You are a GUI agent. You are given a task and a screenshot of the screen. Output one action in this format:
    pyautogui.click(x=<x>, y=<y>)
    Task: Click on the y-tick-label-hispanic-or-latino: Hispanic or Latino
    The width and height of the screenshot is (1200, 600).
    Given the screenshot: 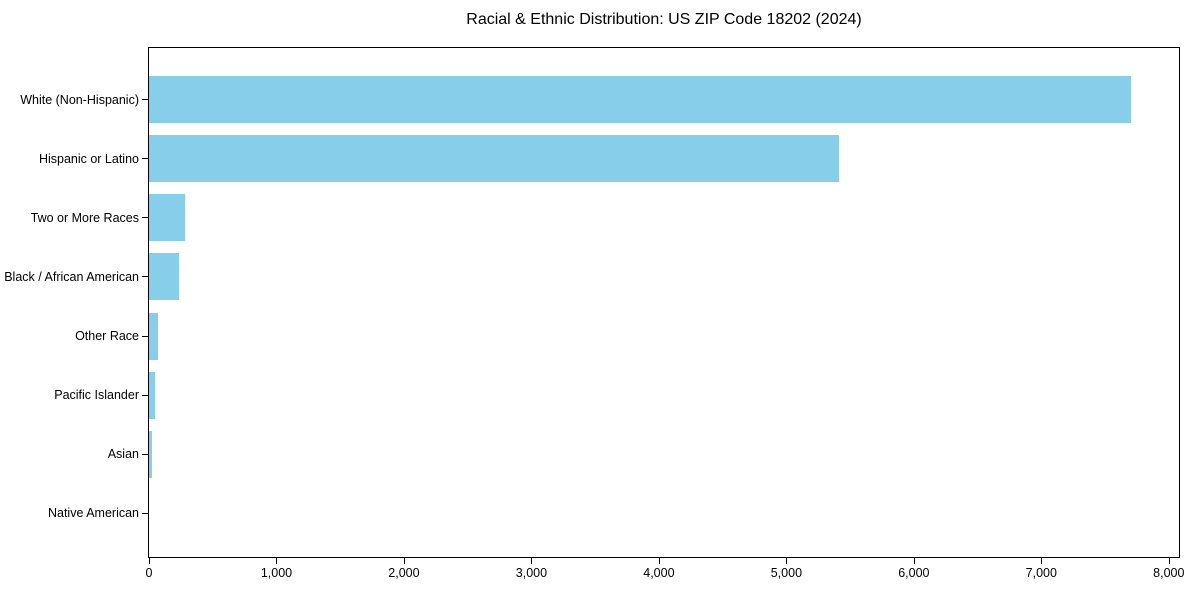 What is the action you would take?
    pyautogui.click(x=88, y=158)
    